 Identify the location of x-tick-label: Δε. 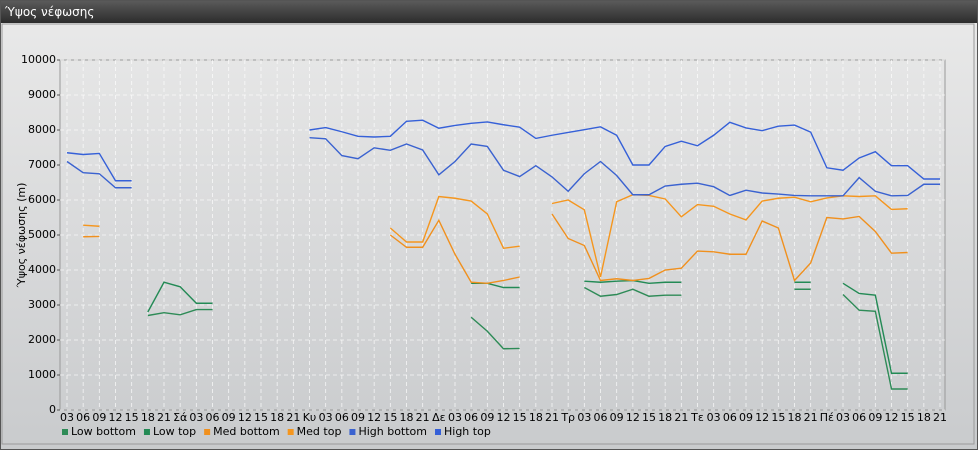
(439, 417).